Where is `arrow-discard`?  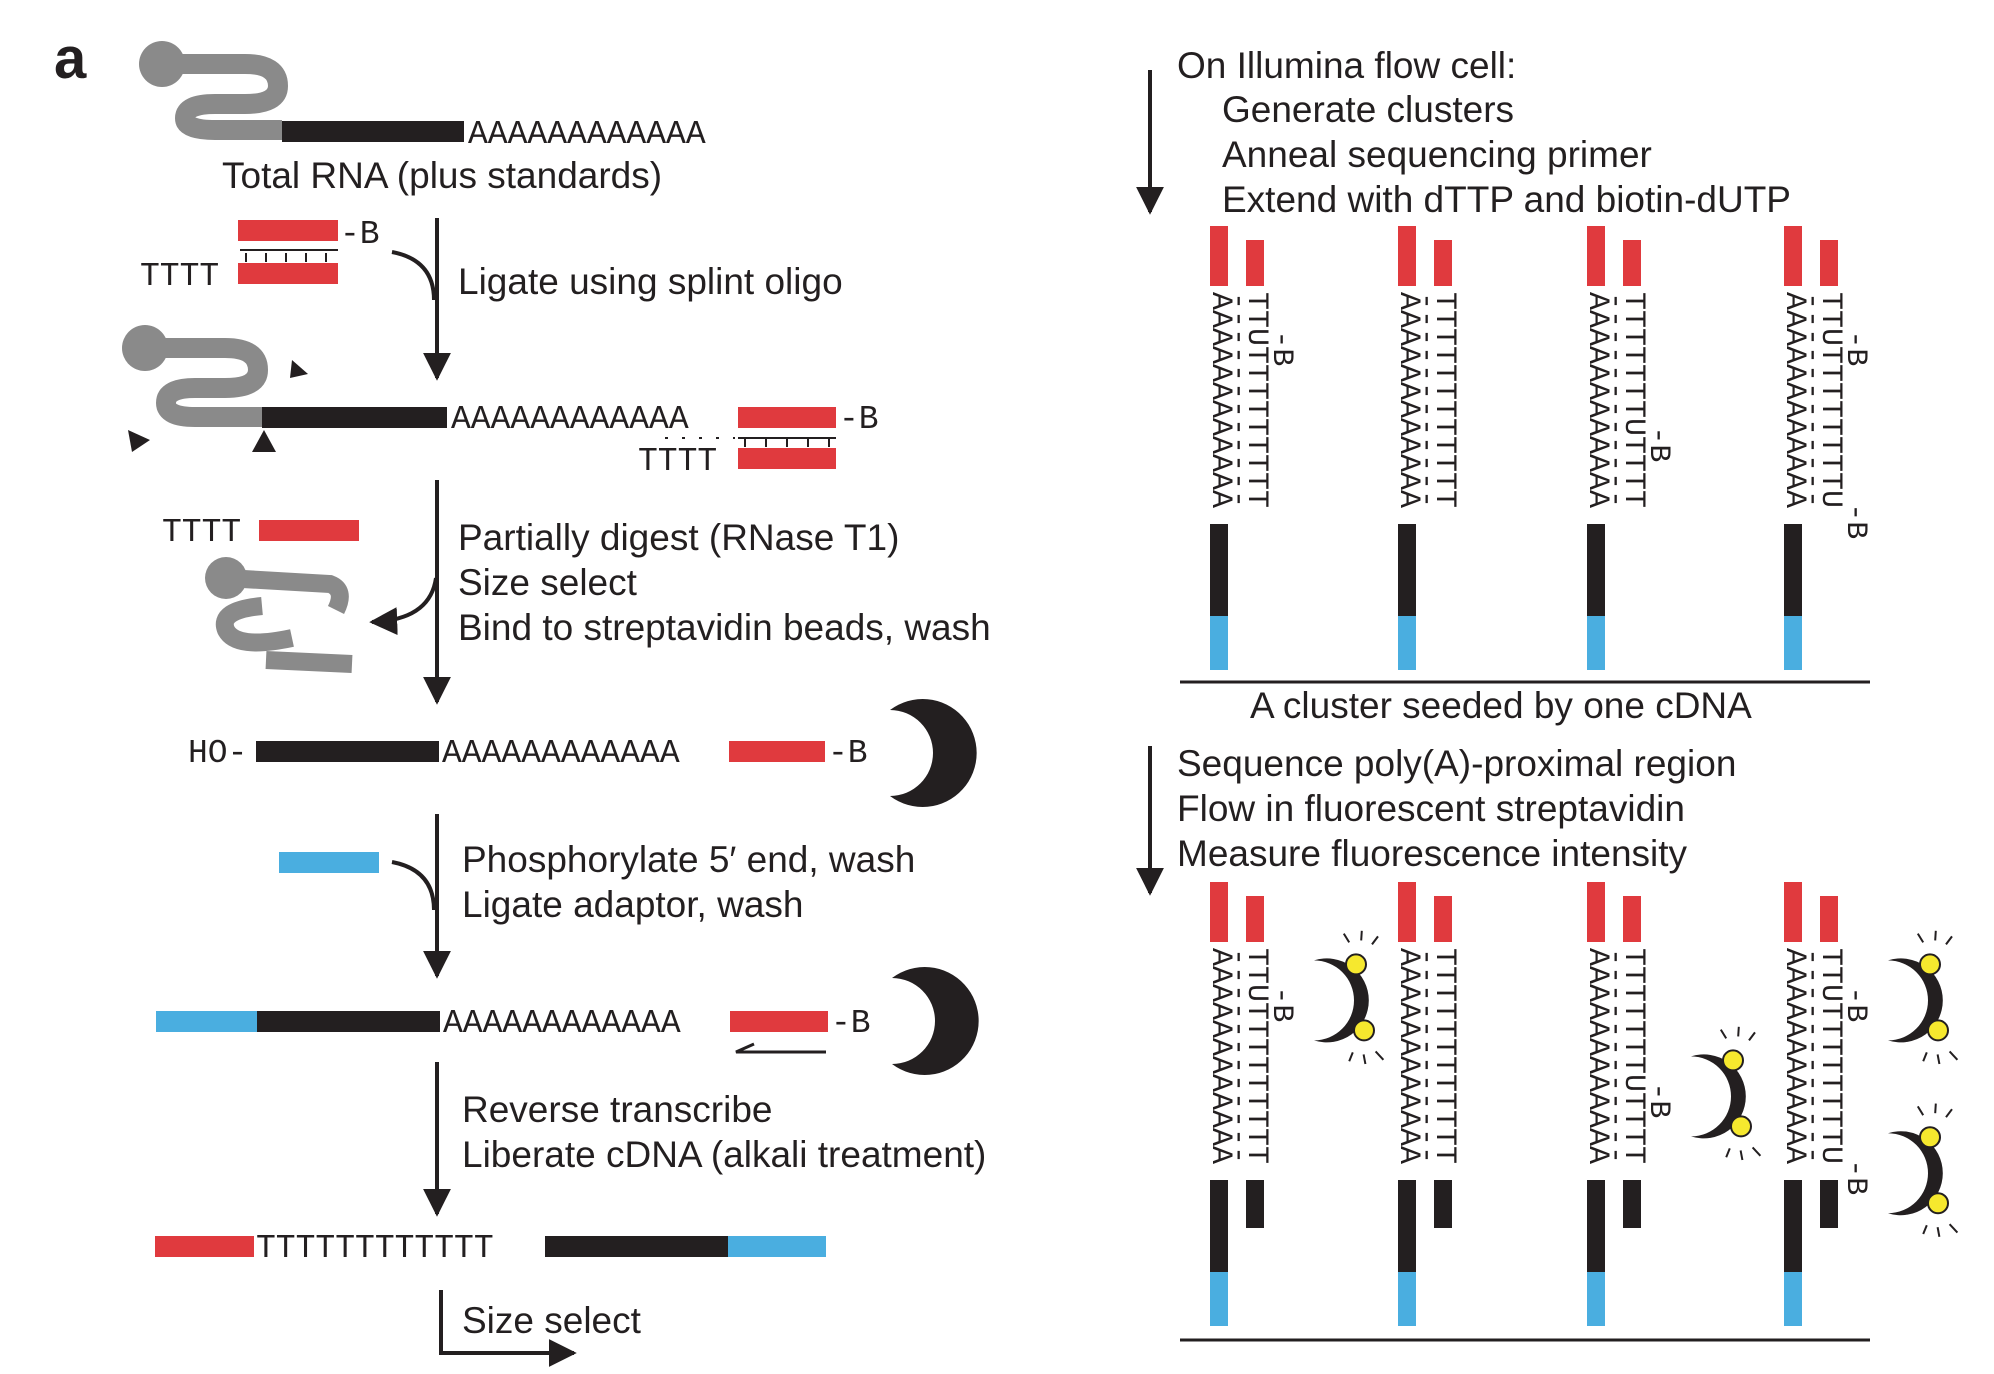 arrow-discard is located at coordinates (403, 606).